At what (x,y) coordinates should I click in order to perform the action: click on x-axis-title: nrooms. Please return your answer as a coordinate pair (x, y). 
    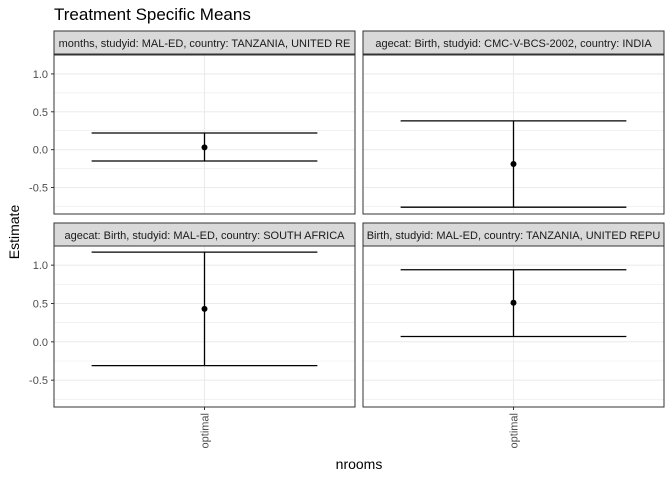
    Looking at the image, I should click on (359, 464).